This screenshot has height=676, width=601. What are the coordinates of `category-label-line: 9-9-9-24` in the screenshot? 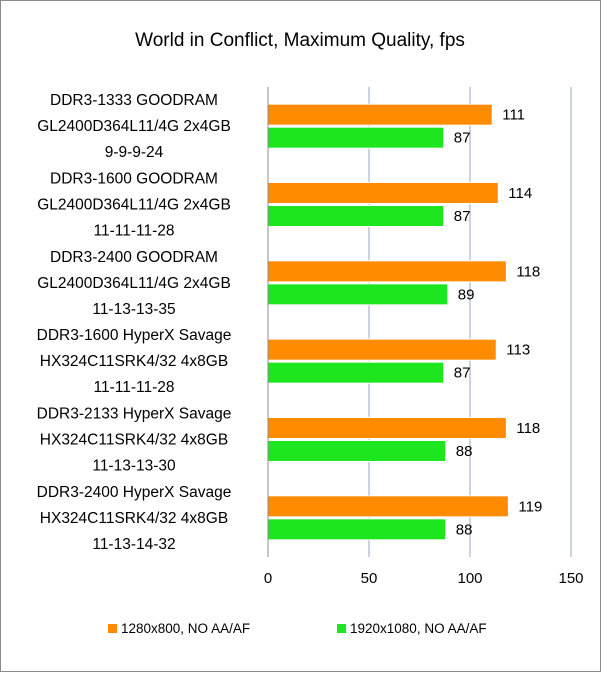 It's located at (134, 152).